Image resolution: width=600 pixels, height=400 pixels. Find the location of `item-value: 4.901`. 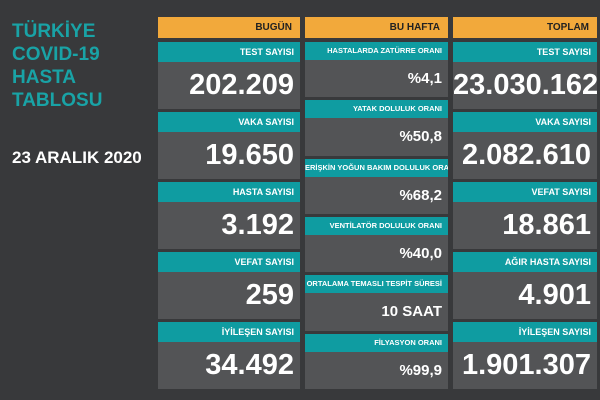

item-value: 4.901 is located at coordinates (525, 295).